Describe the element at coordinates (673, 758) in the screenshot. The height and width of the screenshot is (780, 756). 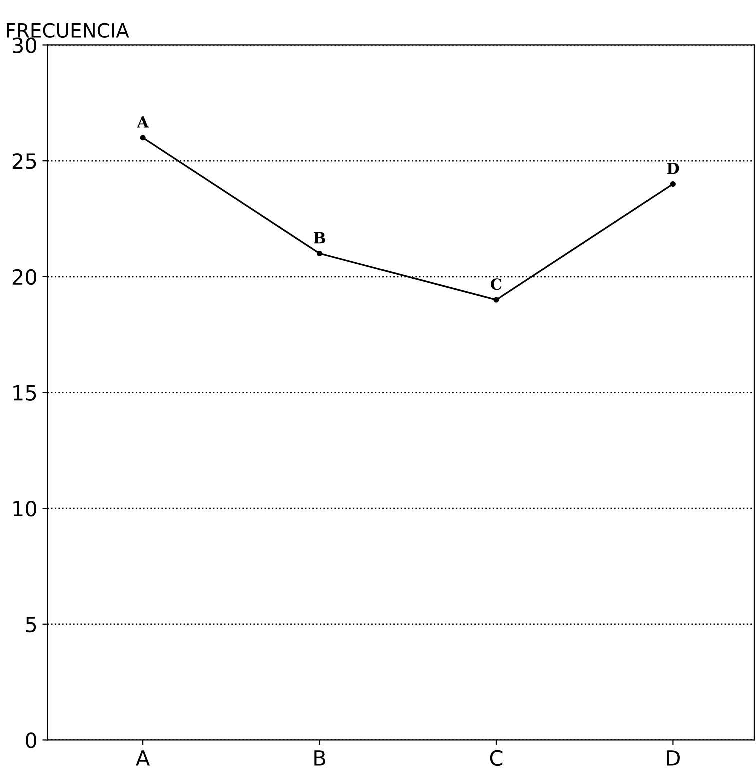
I see `x-tick-label: D` at that location.